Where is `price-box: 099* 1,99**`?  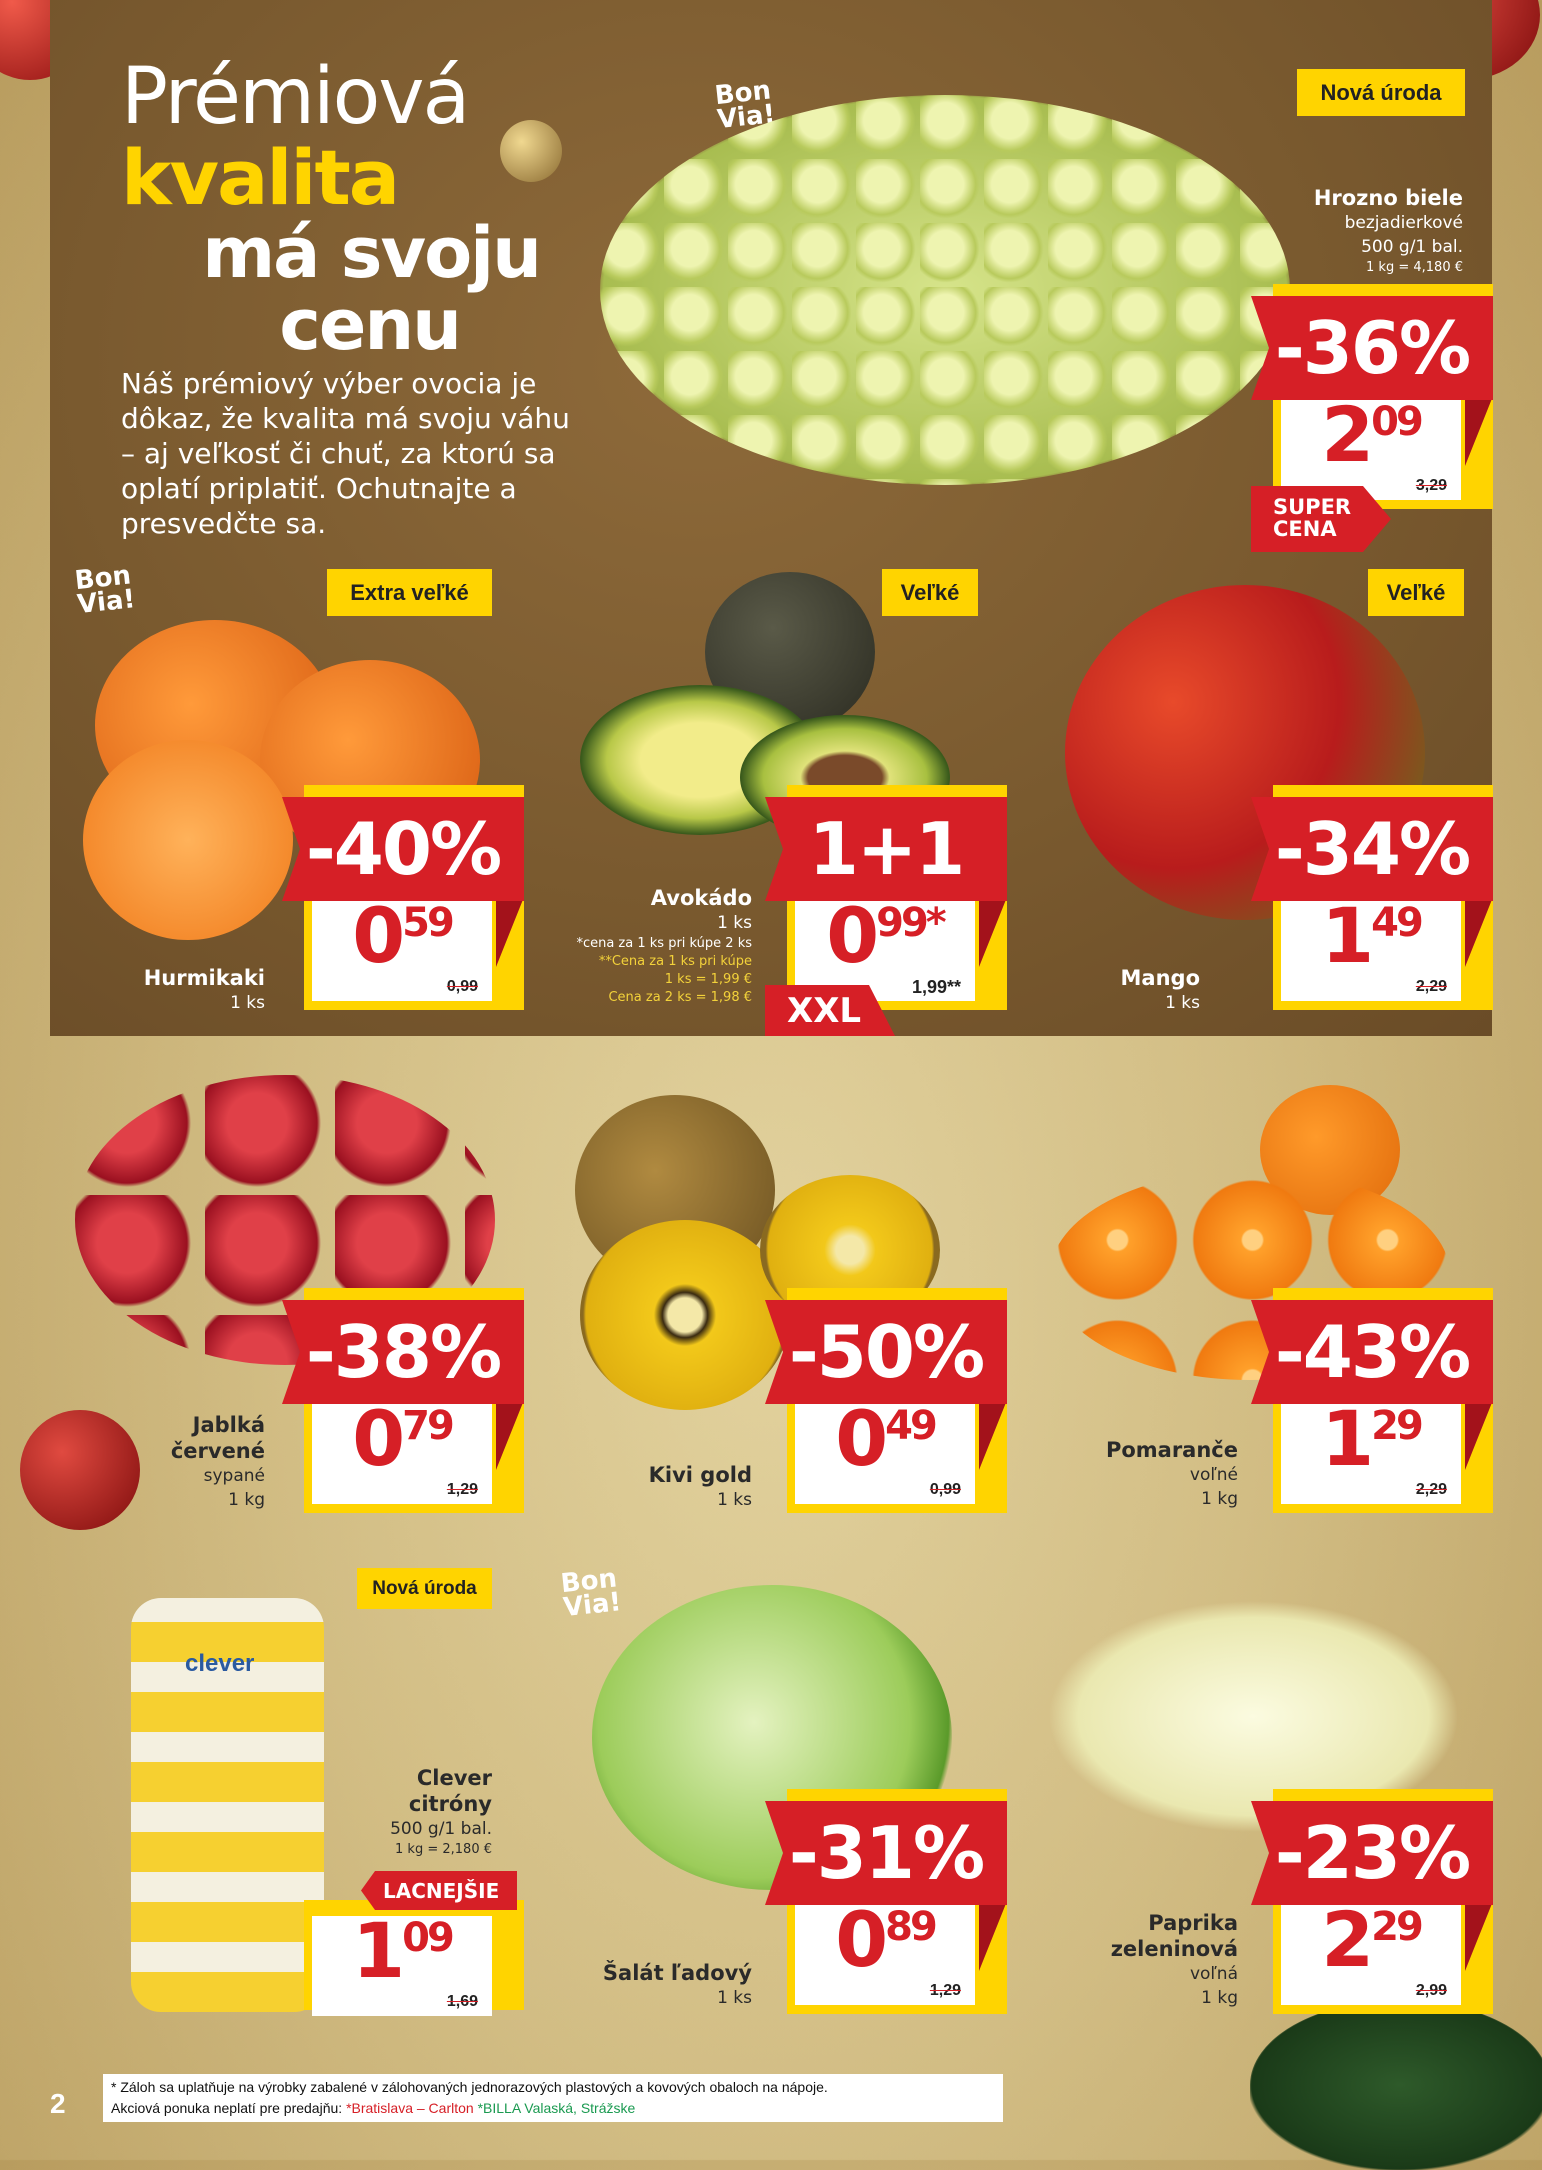
price-box: 099* 1,99** is located at coordinates (885, 949).